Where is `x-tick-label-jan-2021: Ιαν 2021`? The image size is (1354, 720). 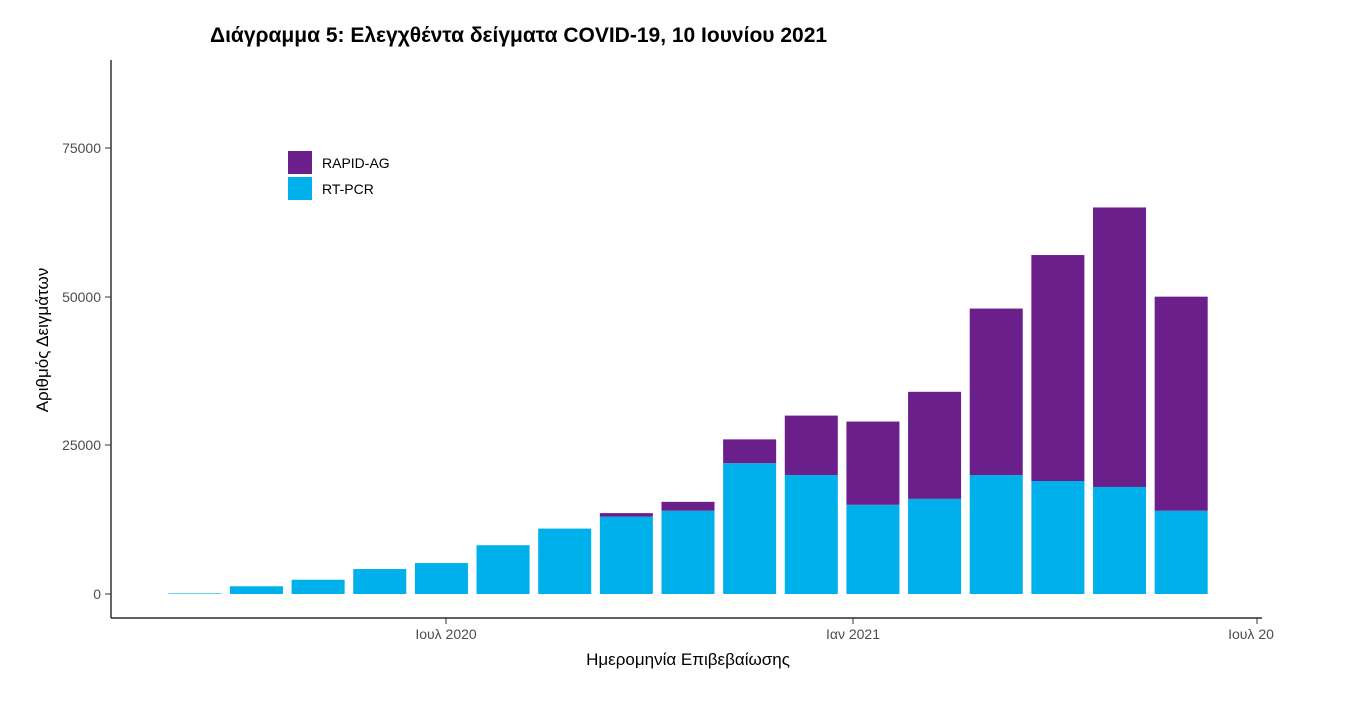 x-tick-label-jan-2021: Ιαν 2021 is located at coordinates (853, 634).